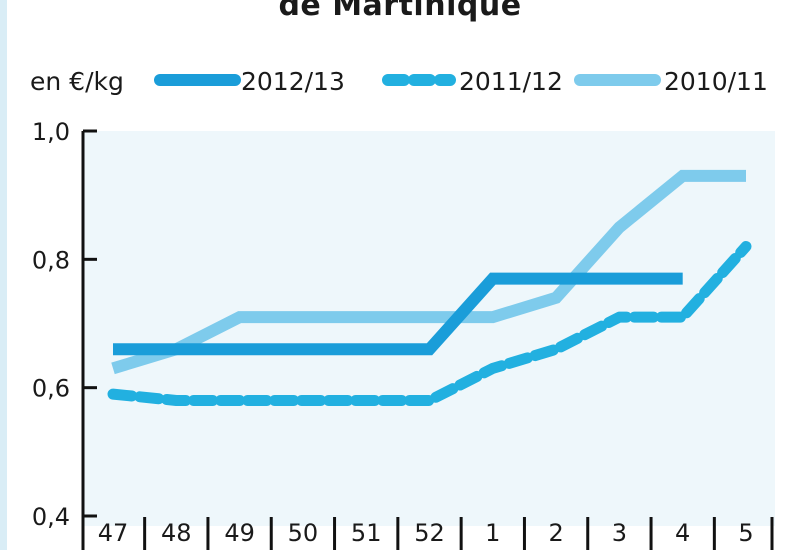 This screenshot has width=800, height=550. Describe the element at coordinates (293, 81) in the screenshot. I see `legend-label: 2012/13` at that location.